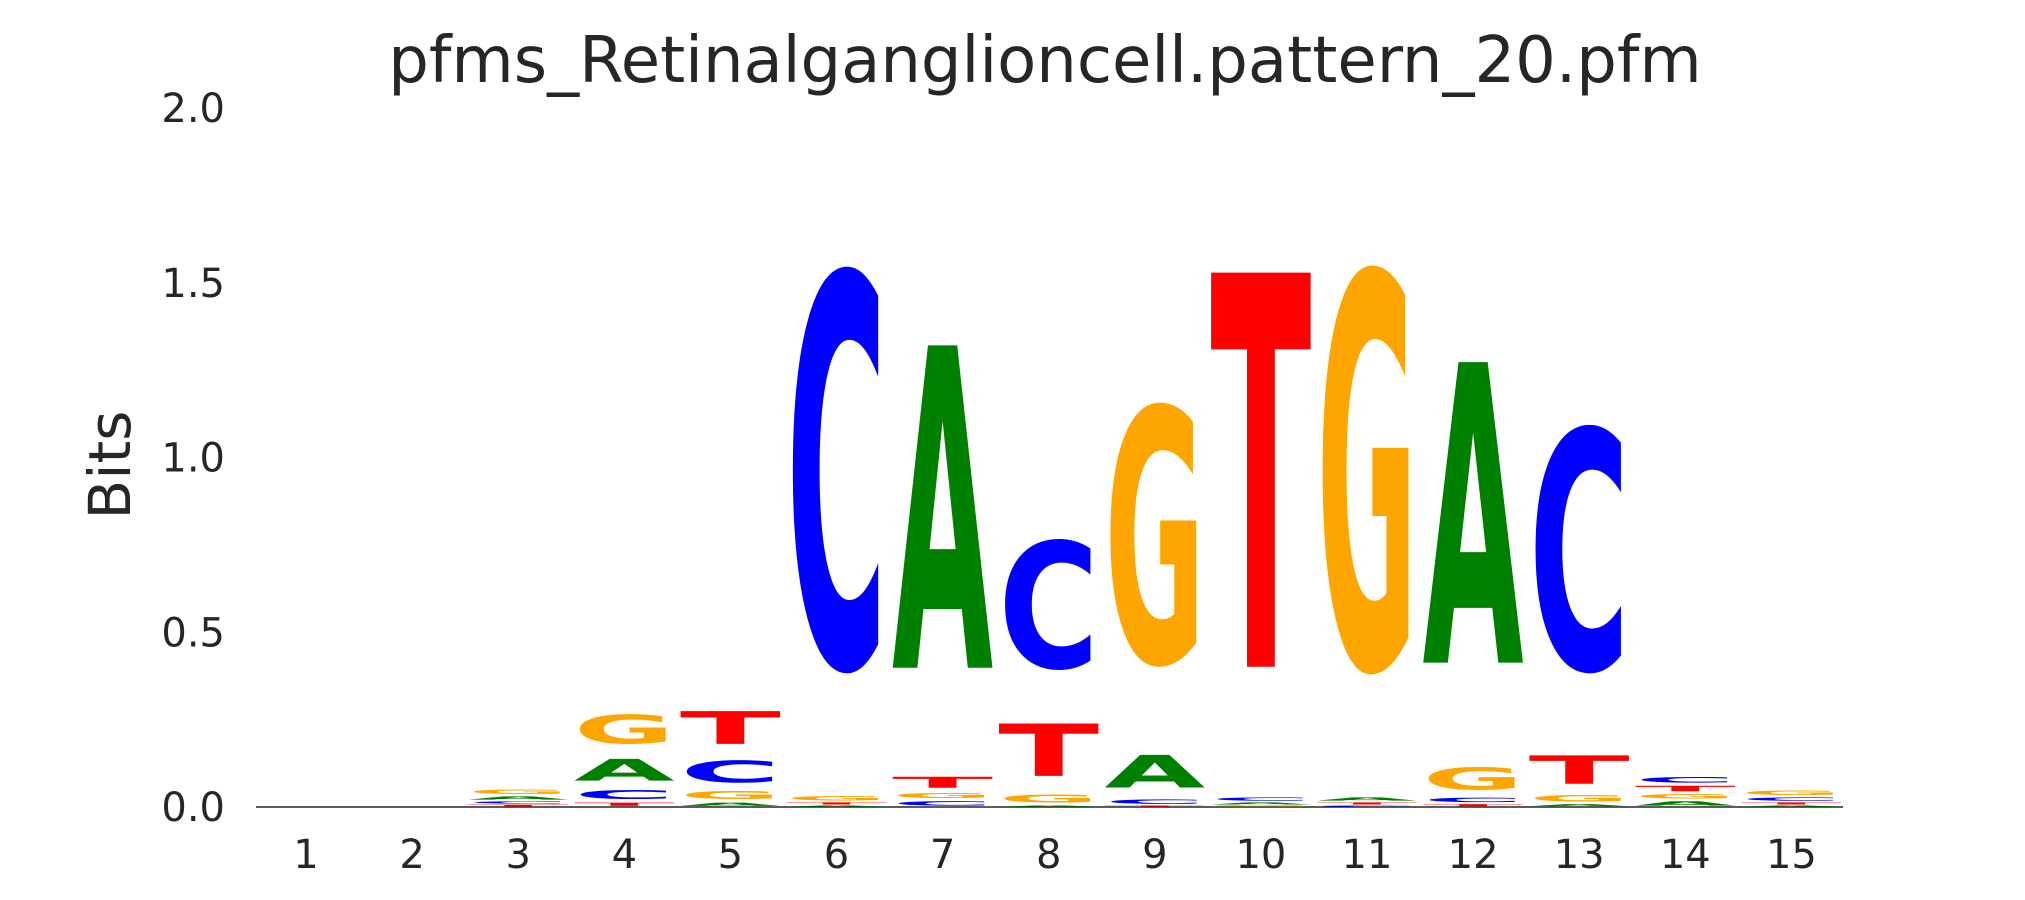  Describe the element at coordinates (836, 855) in the screenshot. I see `x-tick-label: 6` at that location.